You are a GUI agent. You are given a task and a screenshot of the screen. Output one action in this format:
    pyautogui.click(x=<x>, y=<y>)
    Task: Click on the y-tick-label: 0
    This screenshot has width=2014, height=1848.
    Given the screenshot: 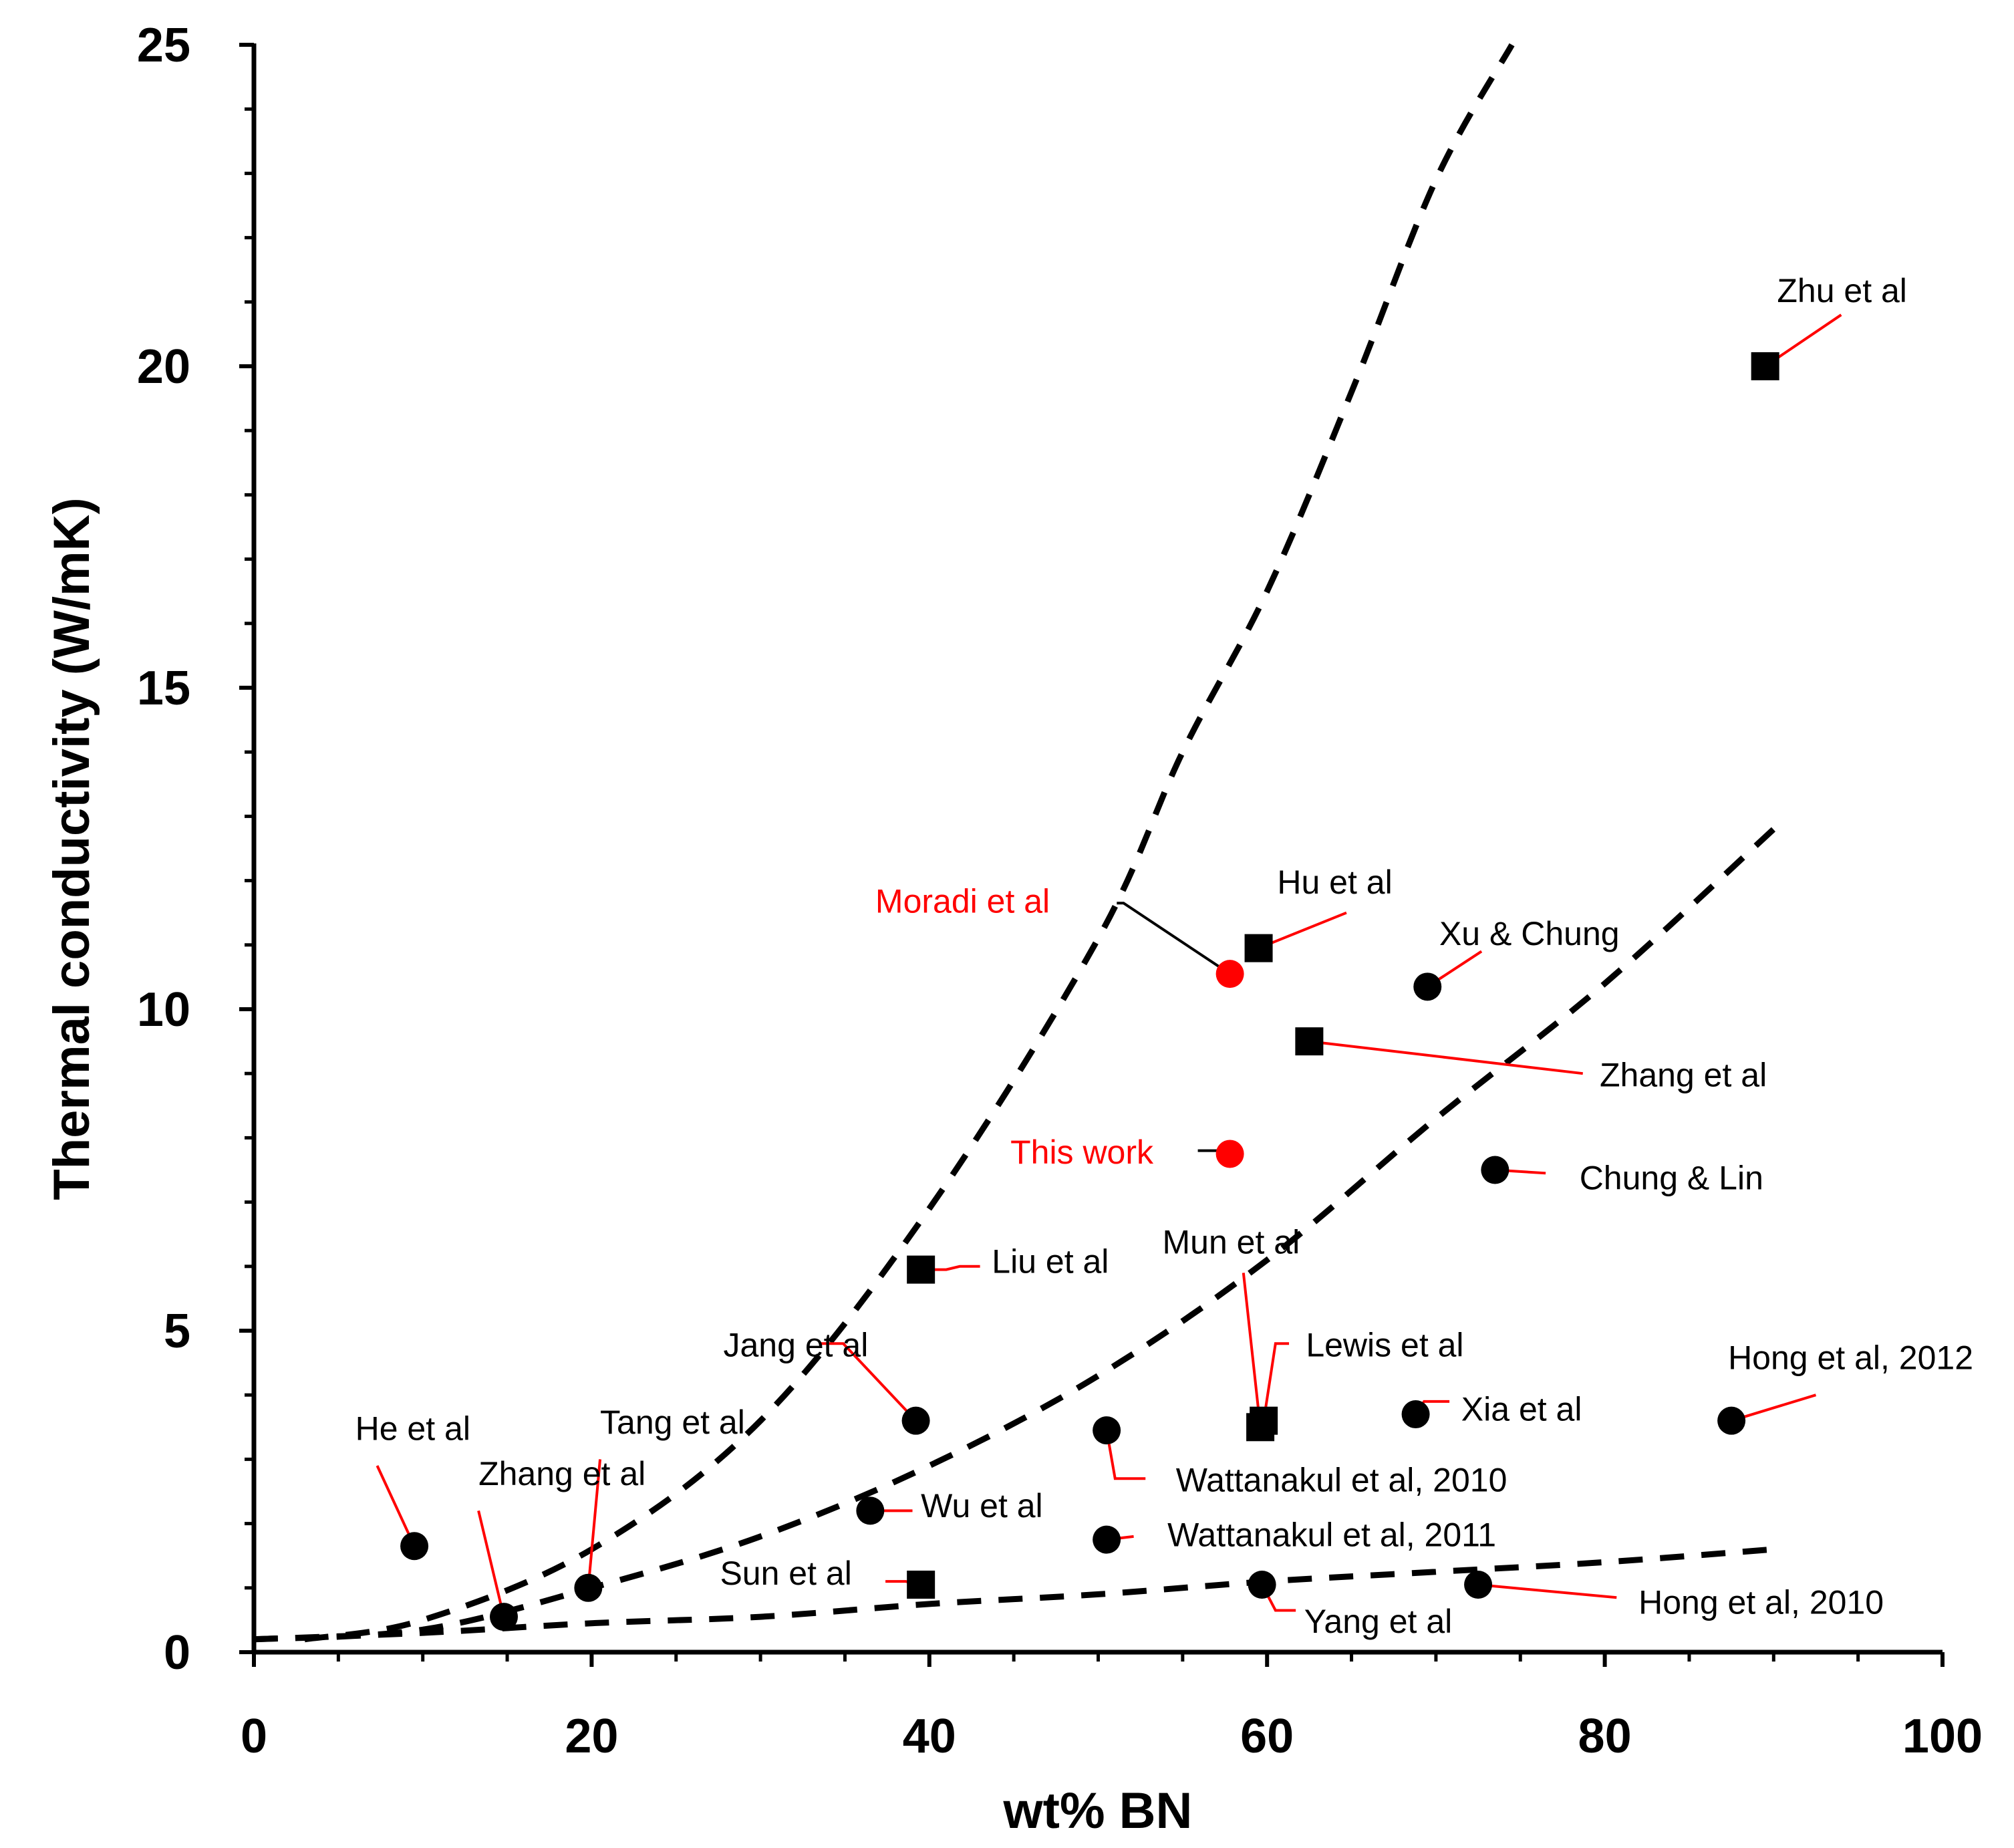 What is the action you would take?
    pyautogui.click(x=177, y=1653)
    